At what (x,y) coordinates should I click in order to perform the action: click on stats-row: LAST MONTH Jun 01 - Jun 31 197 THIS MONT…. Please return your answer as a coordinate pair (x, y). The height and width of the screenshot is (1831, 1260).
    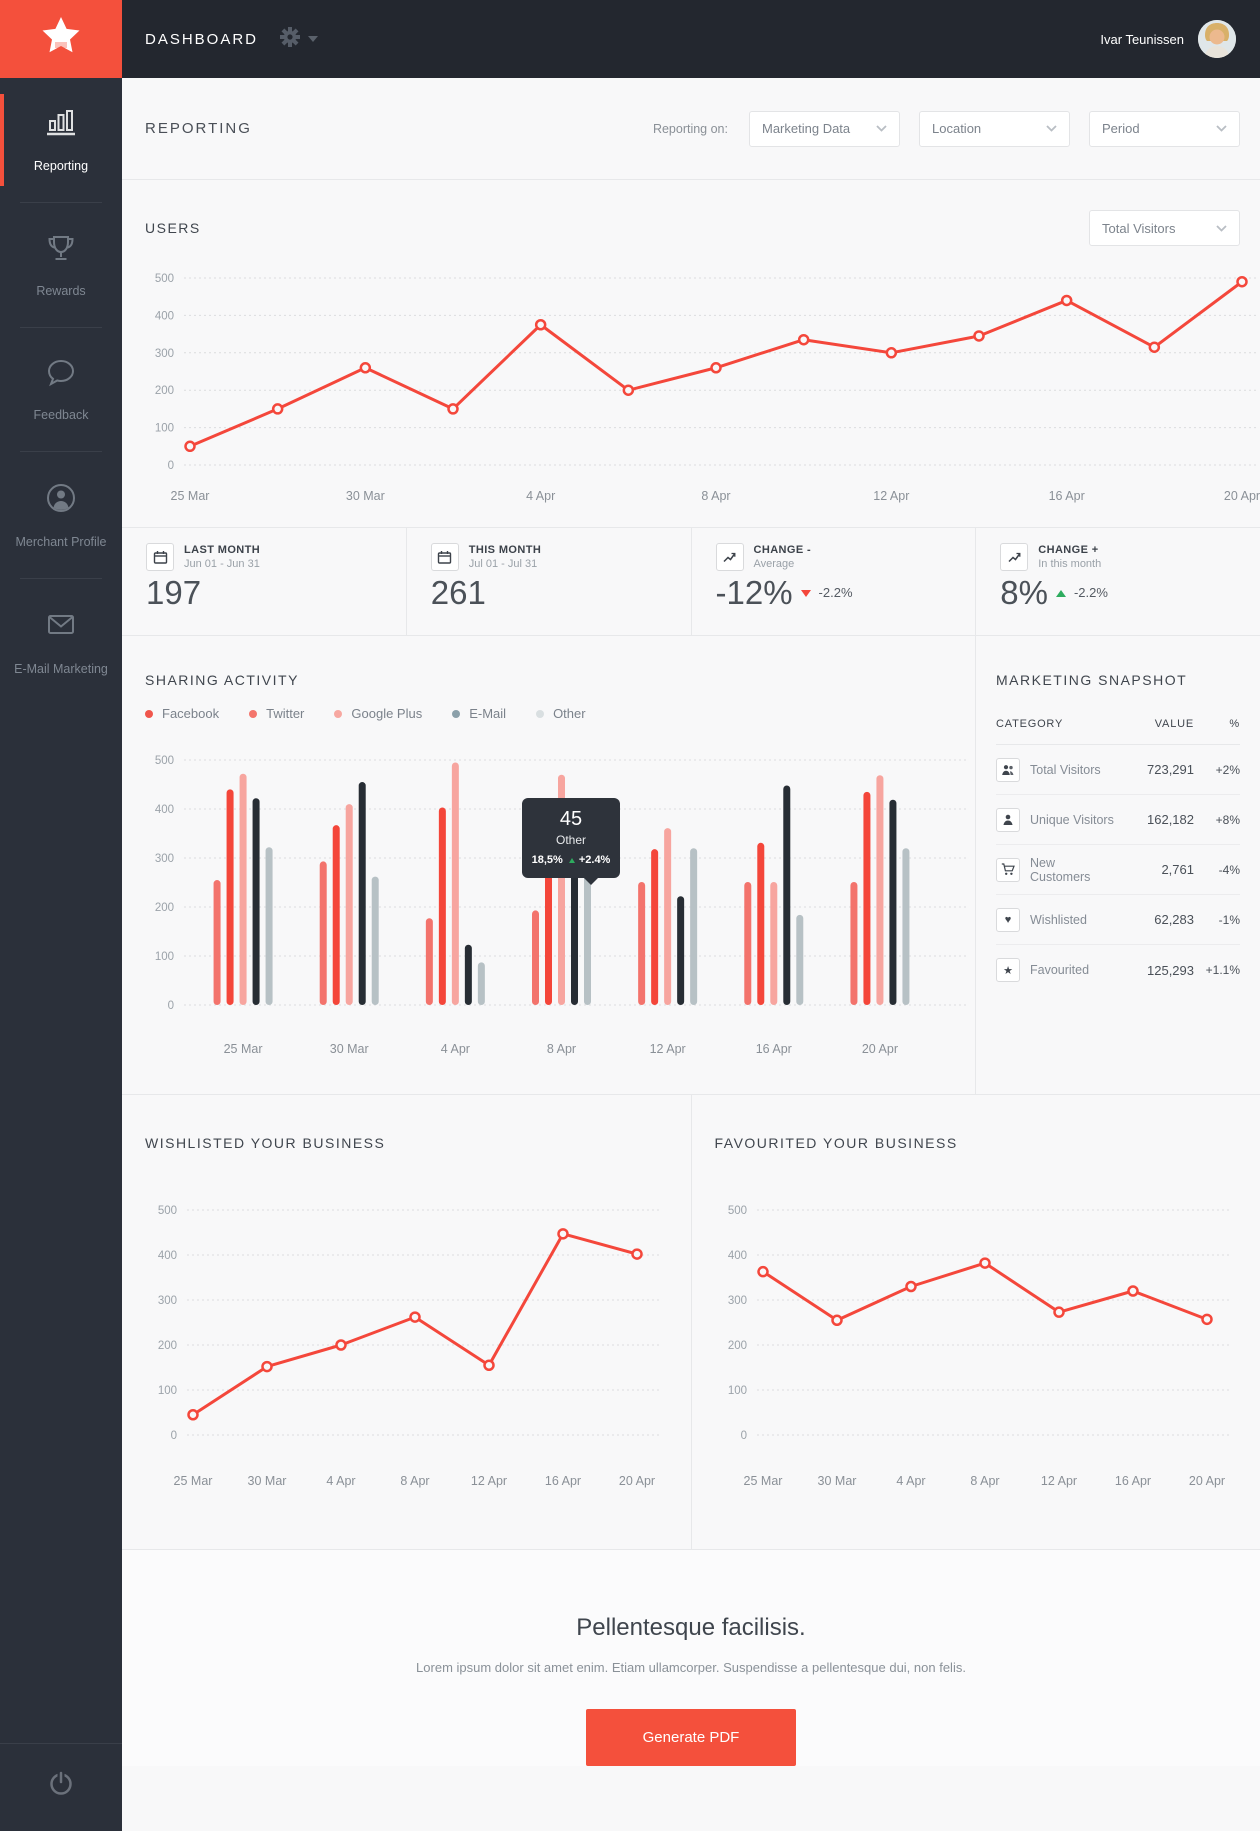
    Looking at the image, I should click on (691, 582).